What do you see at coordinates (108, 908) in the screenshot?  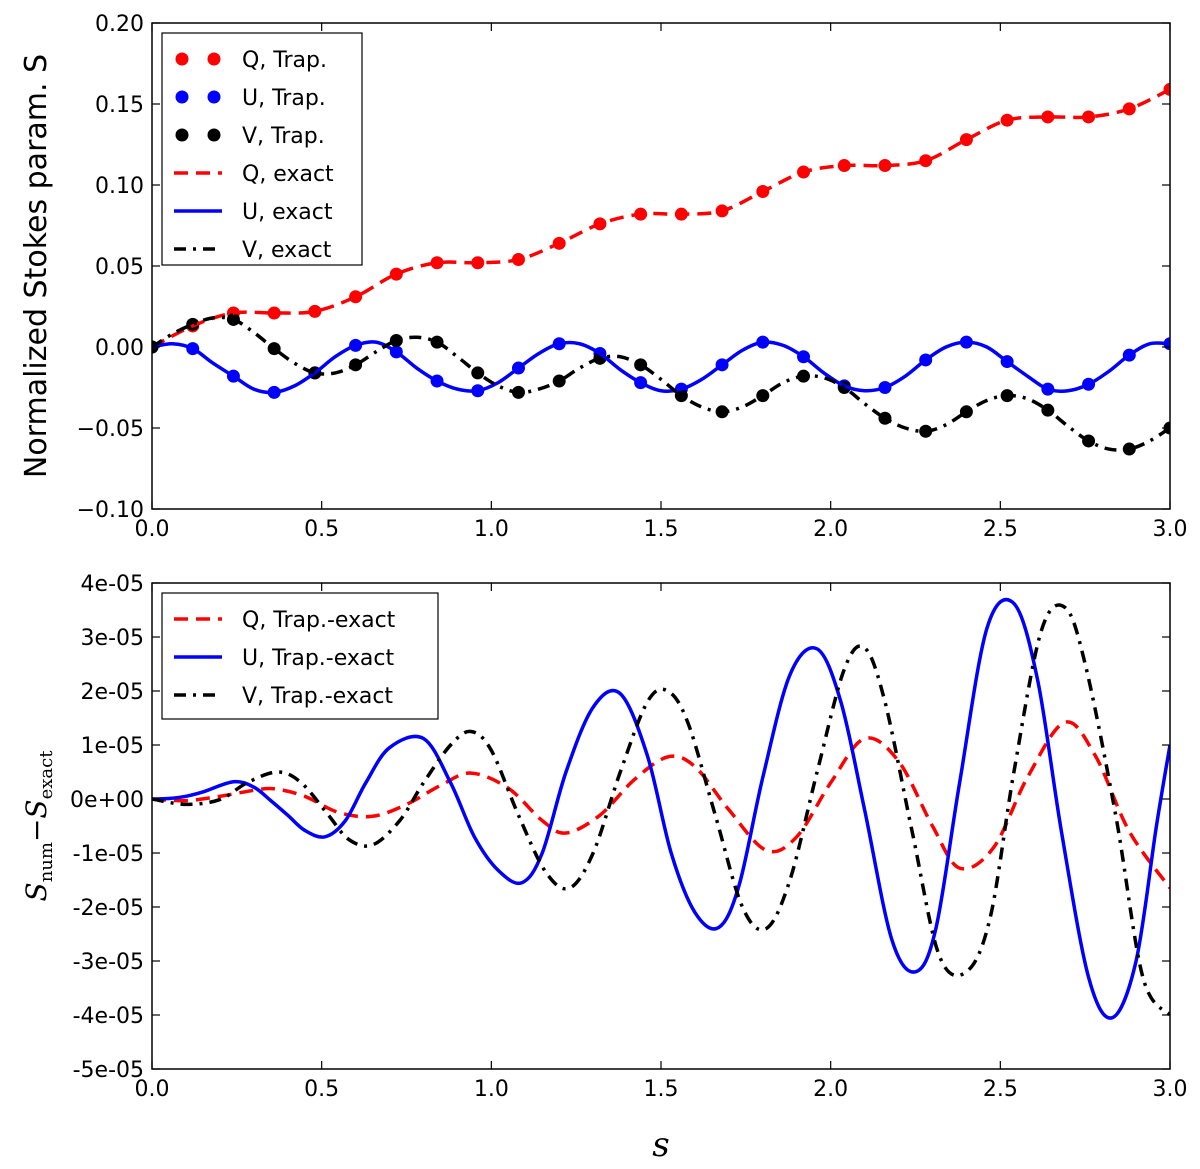 I see `y-tick-label: -2e-05` at bounding box center [108, 908].